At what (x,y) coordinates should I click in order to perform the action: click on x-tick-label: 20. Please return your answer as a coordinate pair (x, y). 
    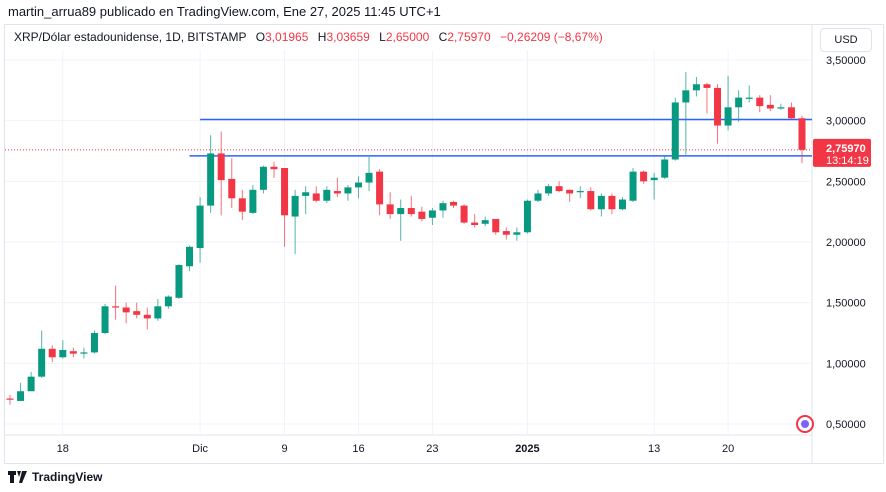
    Looking at the image, I should click on (728, 449).